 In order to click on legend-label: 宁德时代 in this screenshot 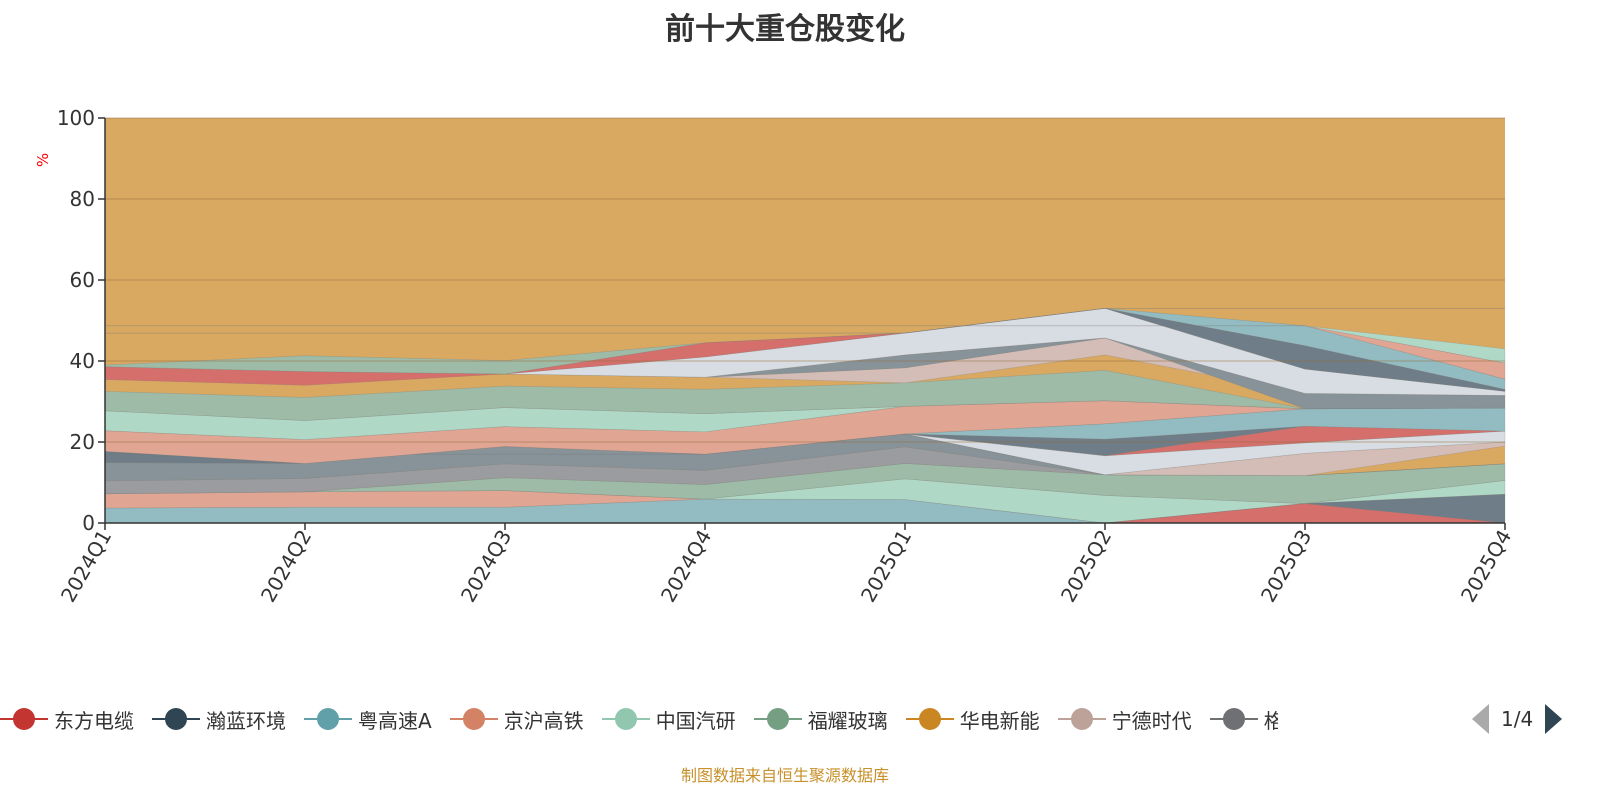, I will do `click(1151, 720)`.